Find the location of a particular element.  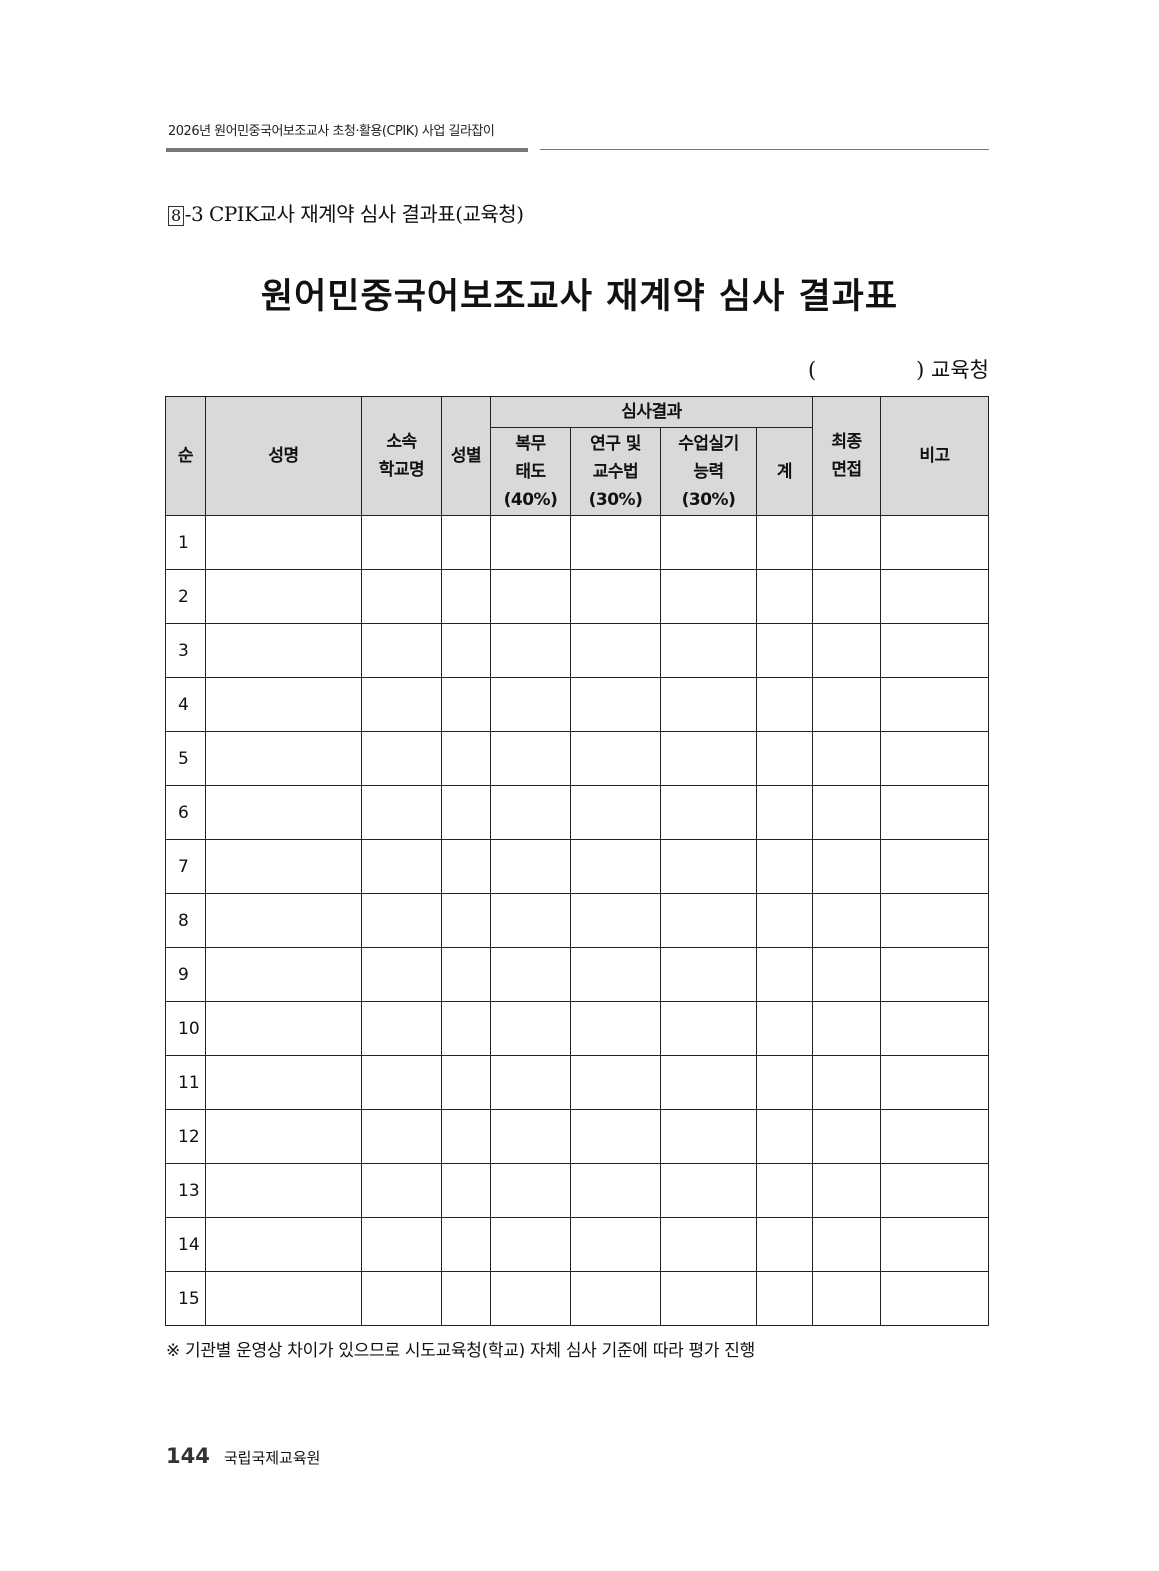

table-row: 11 is located at coordinates (577, 1082).